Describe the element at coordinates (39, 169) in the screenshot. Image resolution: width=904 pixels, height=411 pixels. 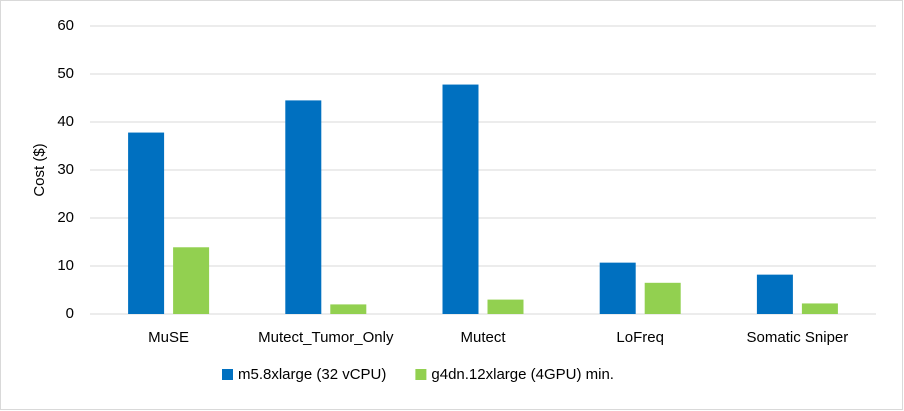
I see `y-axis-label: Cost ($)` at that location.